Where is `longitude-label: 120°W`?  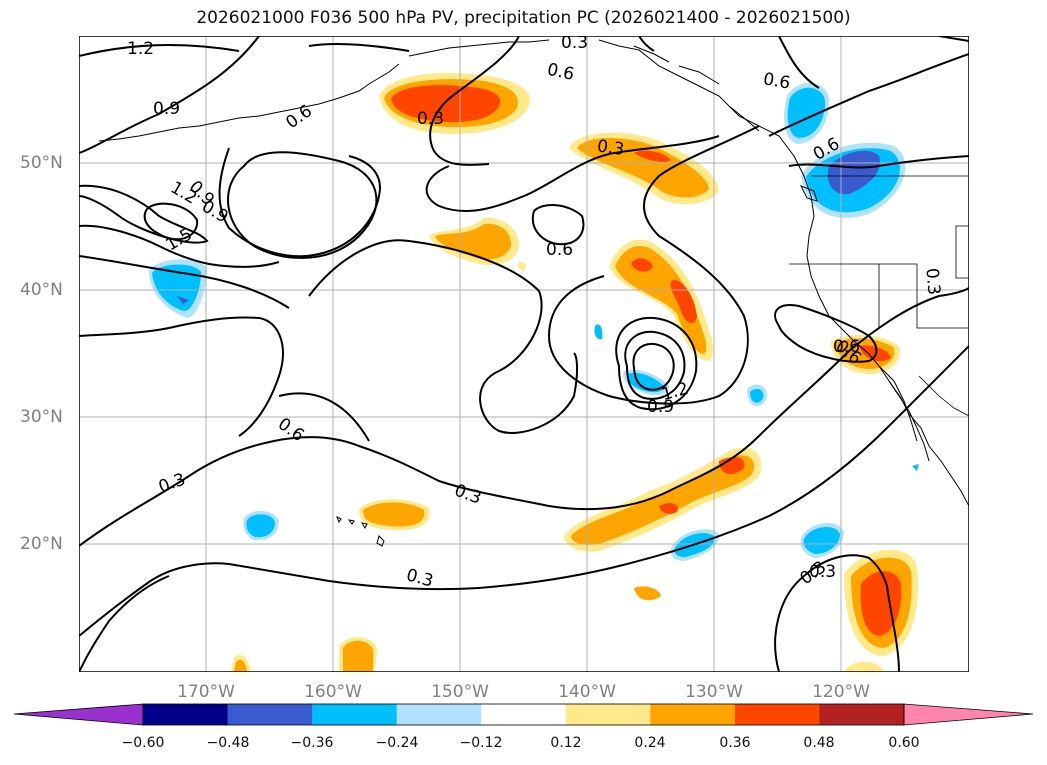 longitude-label: 120°W is located at coordinates (841, 692).